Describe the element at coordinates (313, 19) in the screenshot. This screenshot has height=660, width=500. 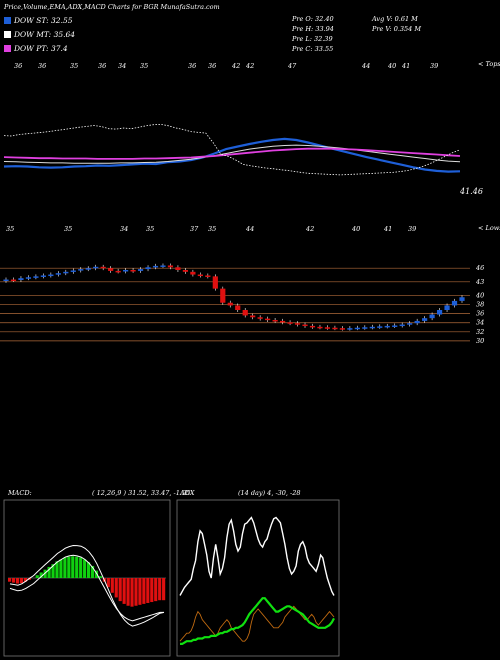
I see `pre-open: Pre O: 32.40` at that location.